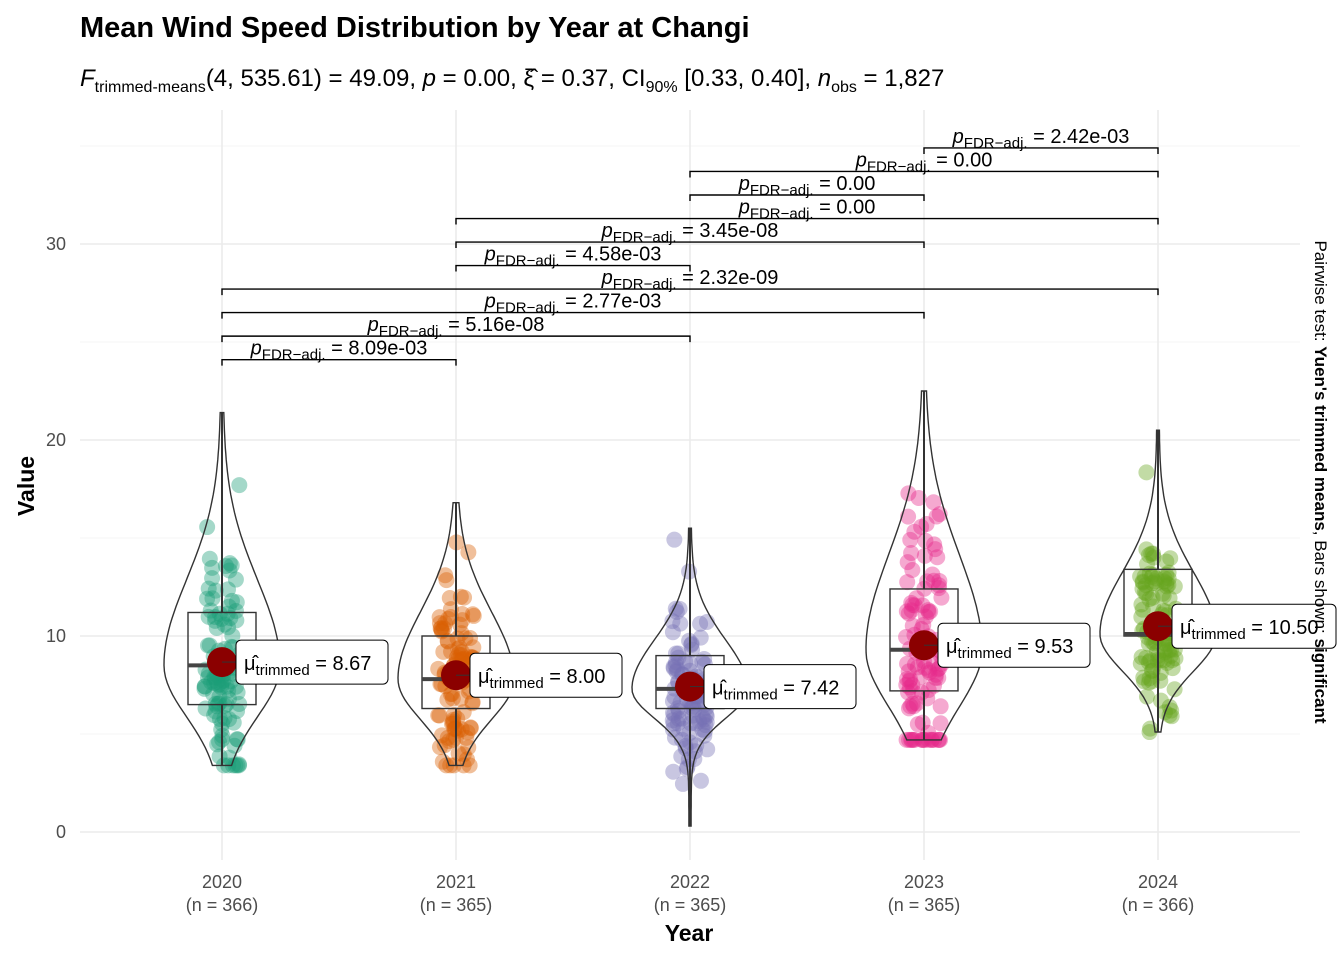 The image size is (1344, 960). Describe the element at coordinates (690, 882) in the screenshot. I see `x-tick-label: 2022` at that location.